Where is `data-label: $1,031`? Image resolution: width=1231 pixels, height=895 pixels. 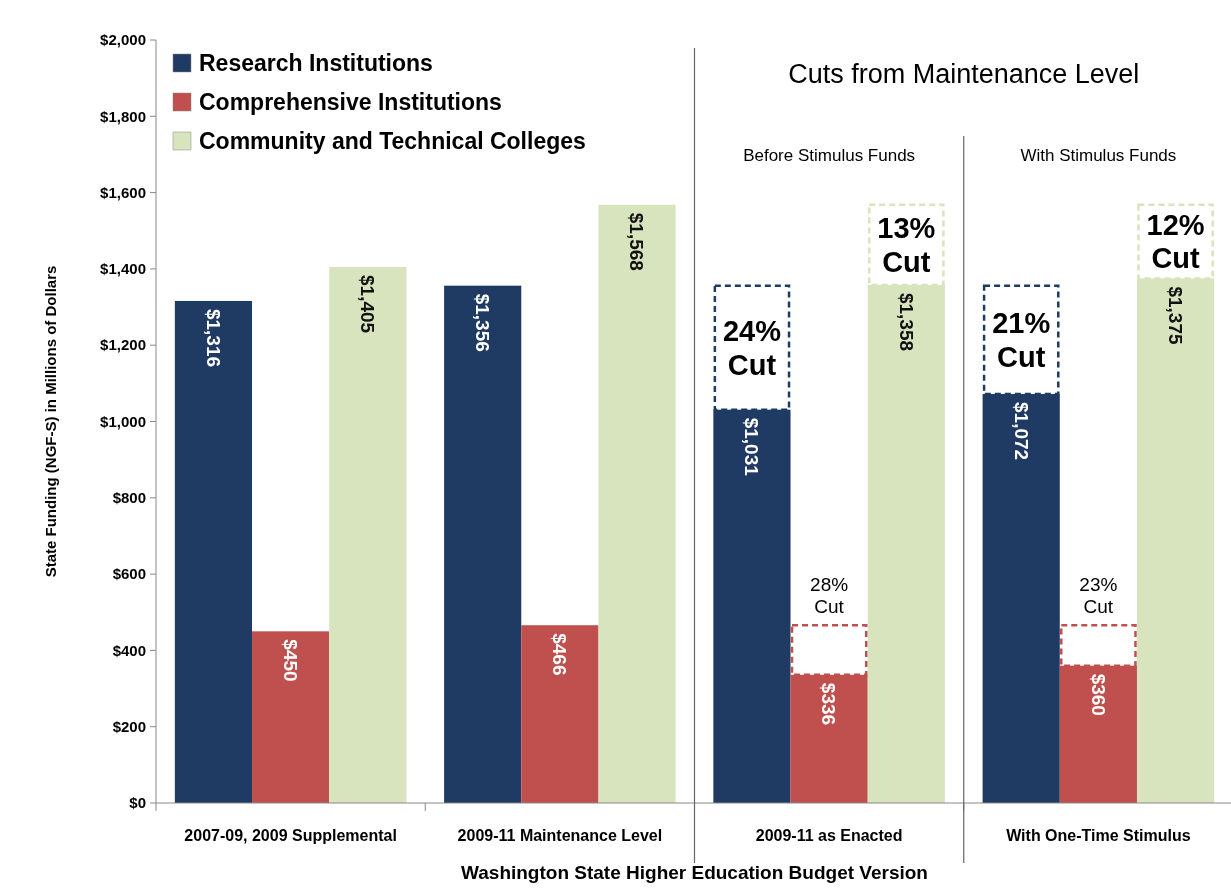 data-label: $1,031 is located at coordinates (752, 447).